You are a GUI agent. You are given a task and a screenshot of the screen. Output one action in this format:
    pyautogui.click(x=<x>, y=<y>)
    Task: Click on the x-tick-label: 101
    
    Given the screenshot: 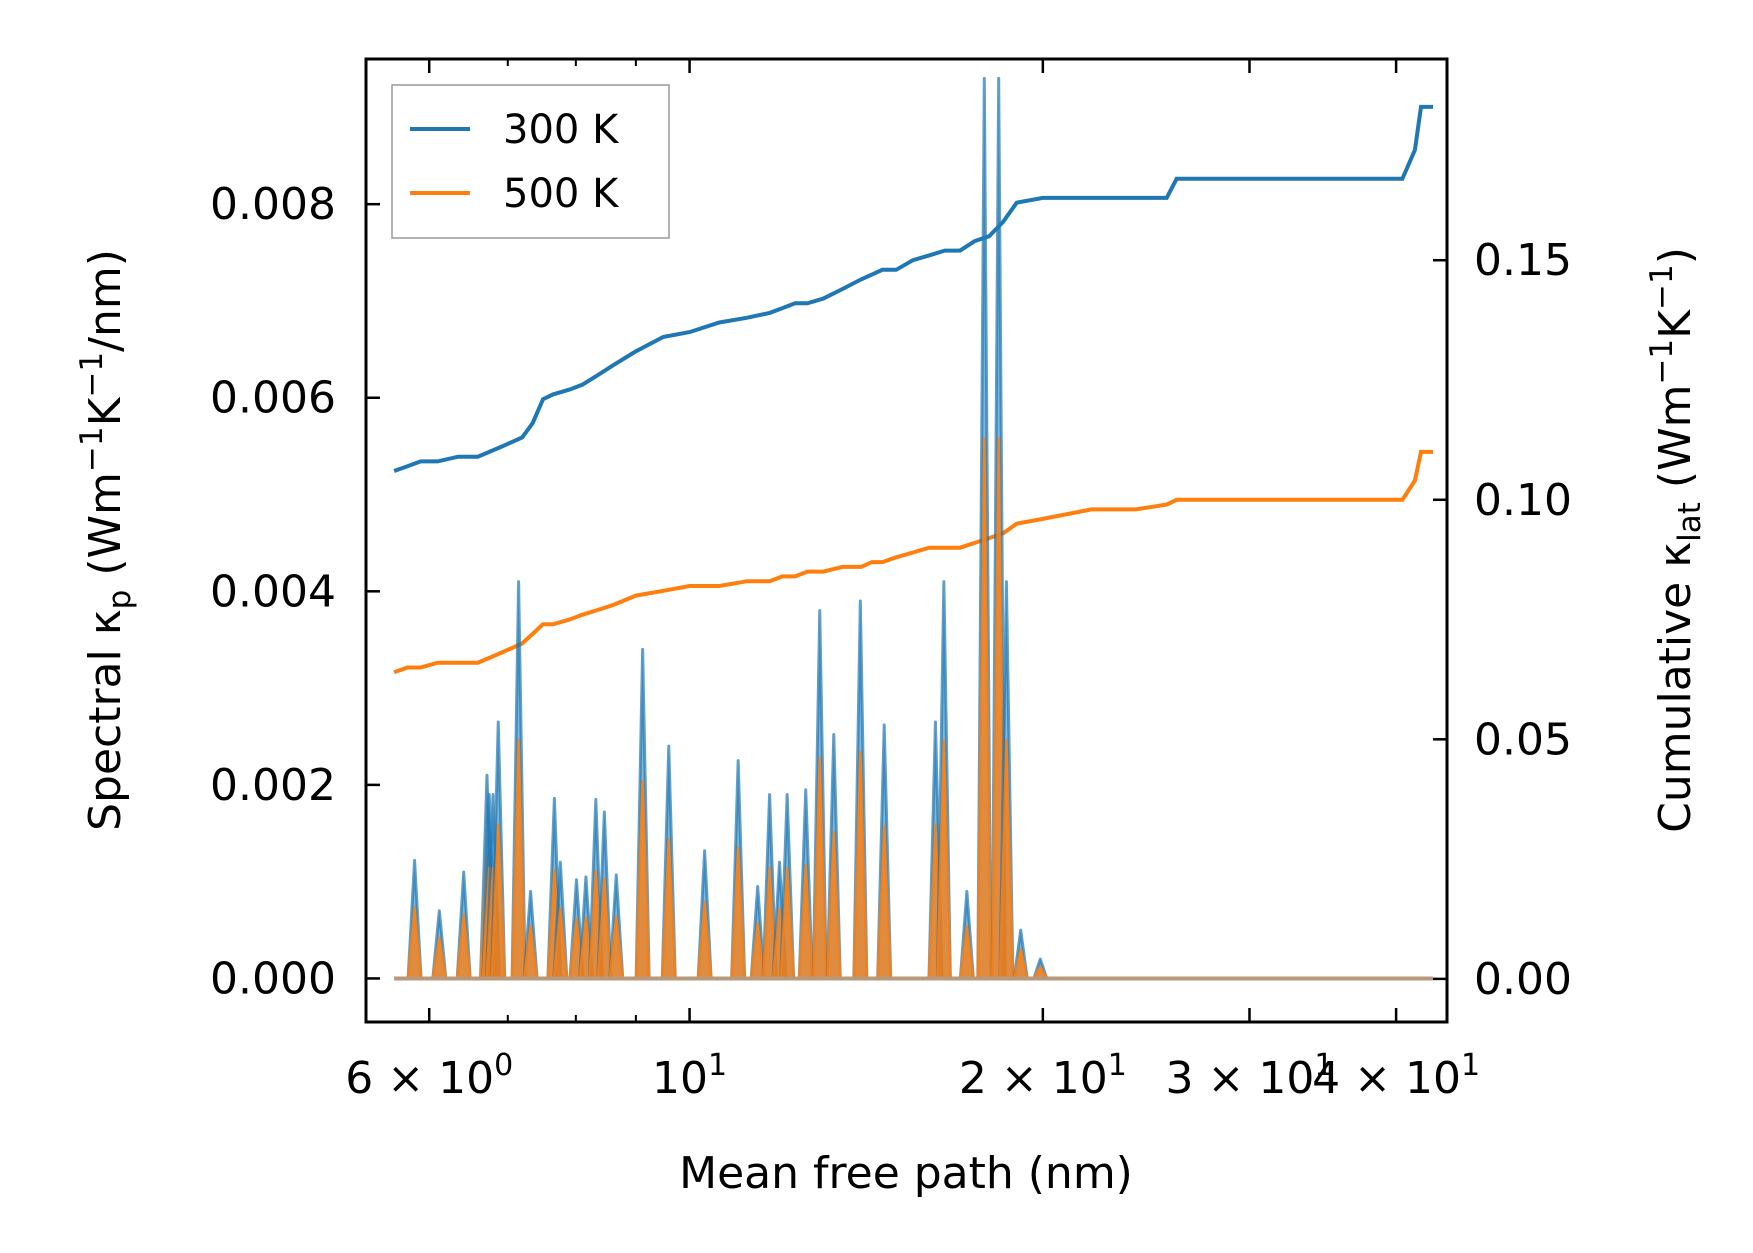 What is the action you would take?
    pyautogui.click(x=689, y=1076)
    